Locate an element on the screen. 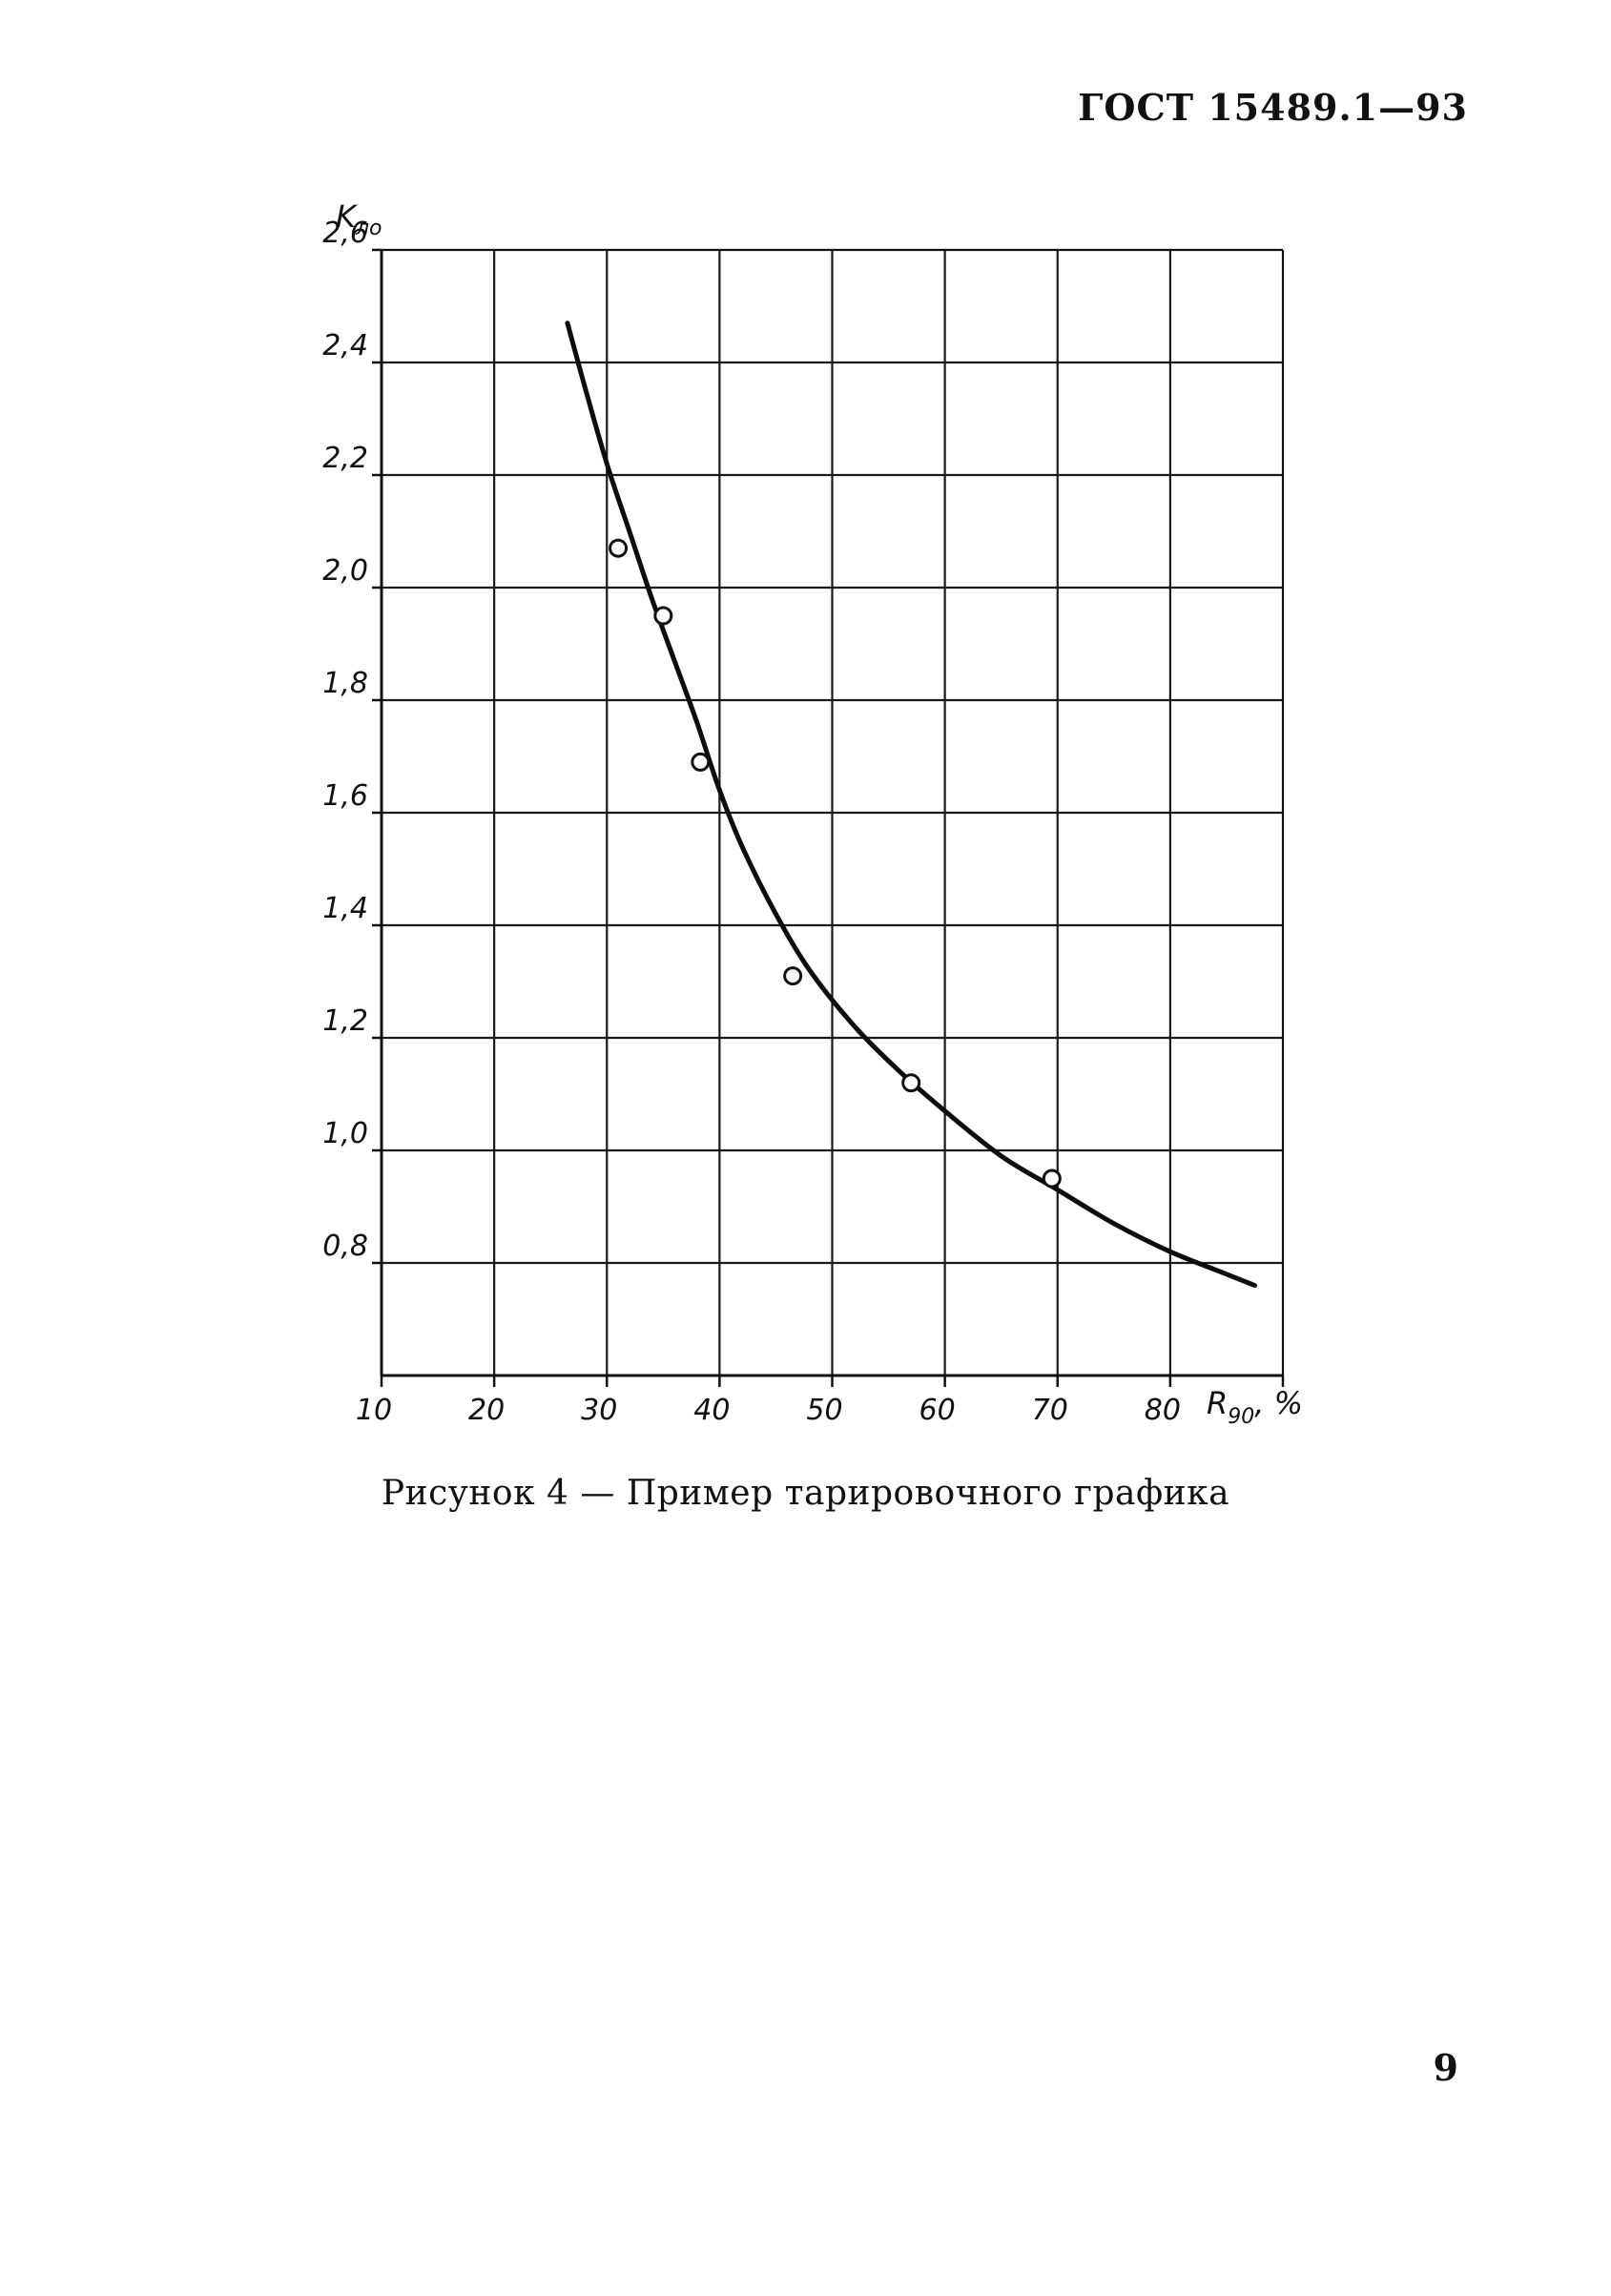  x-tick-label: 10 is located at coordinates (374, 1410).